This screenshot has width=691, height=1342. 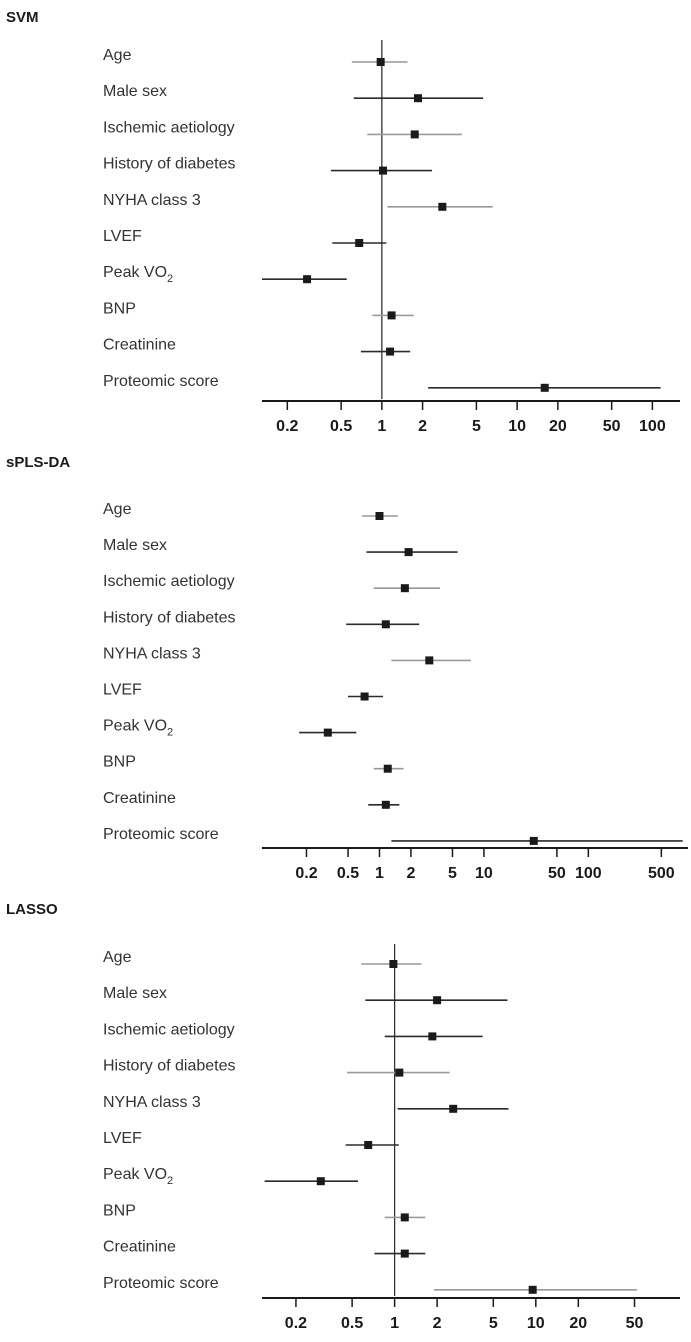 I want to click on panel-title: SVM, so click(x=22, y=17).